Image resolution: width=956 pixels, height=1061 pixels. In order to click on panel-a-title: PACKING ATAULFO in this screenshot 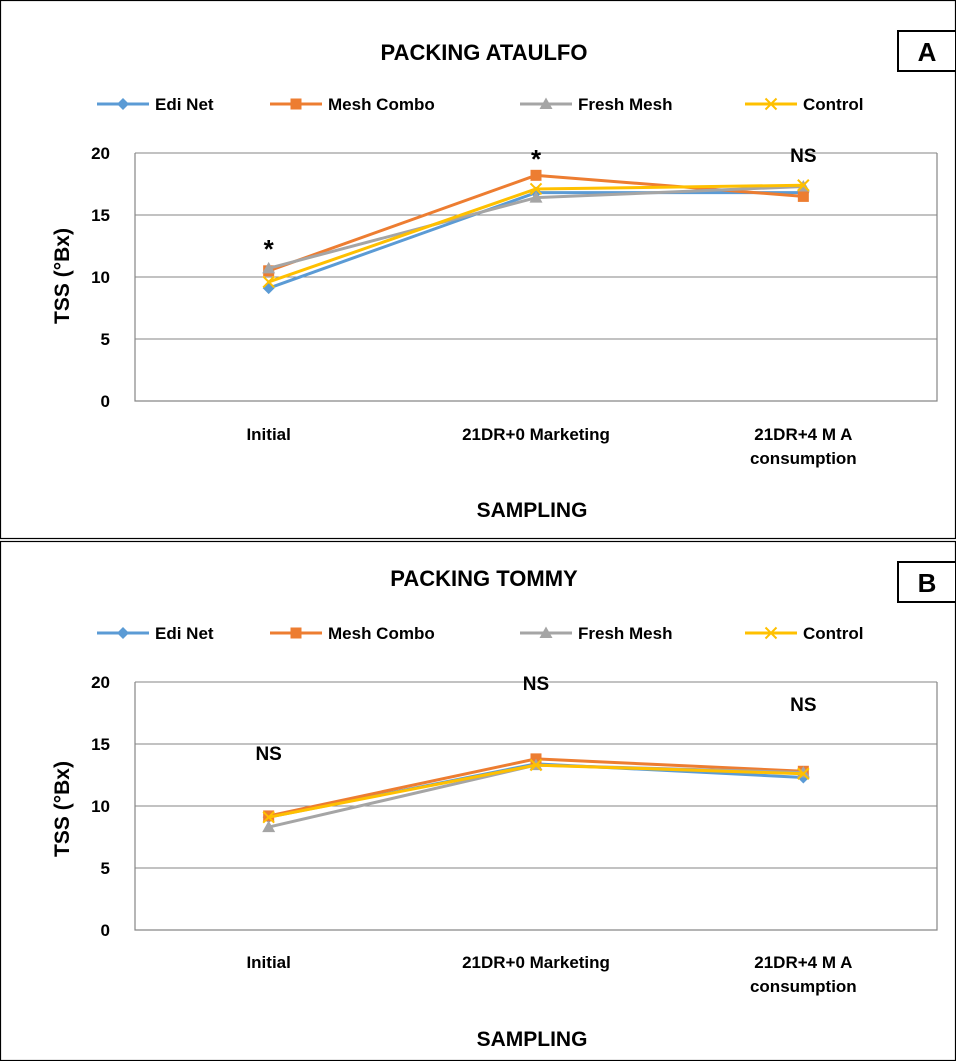, I will do `click(484, 52)`.